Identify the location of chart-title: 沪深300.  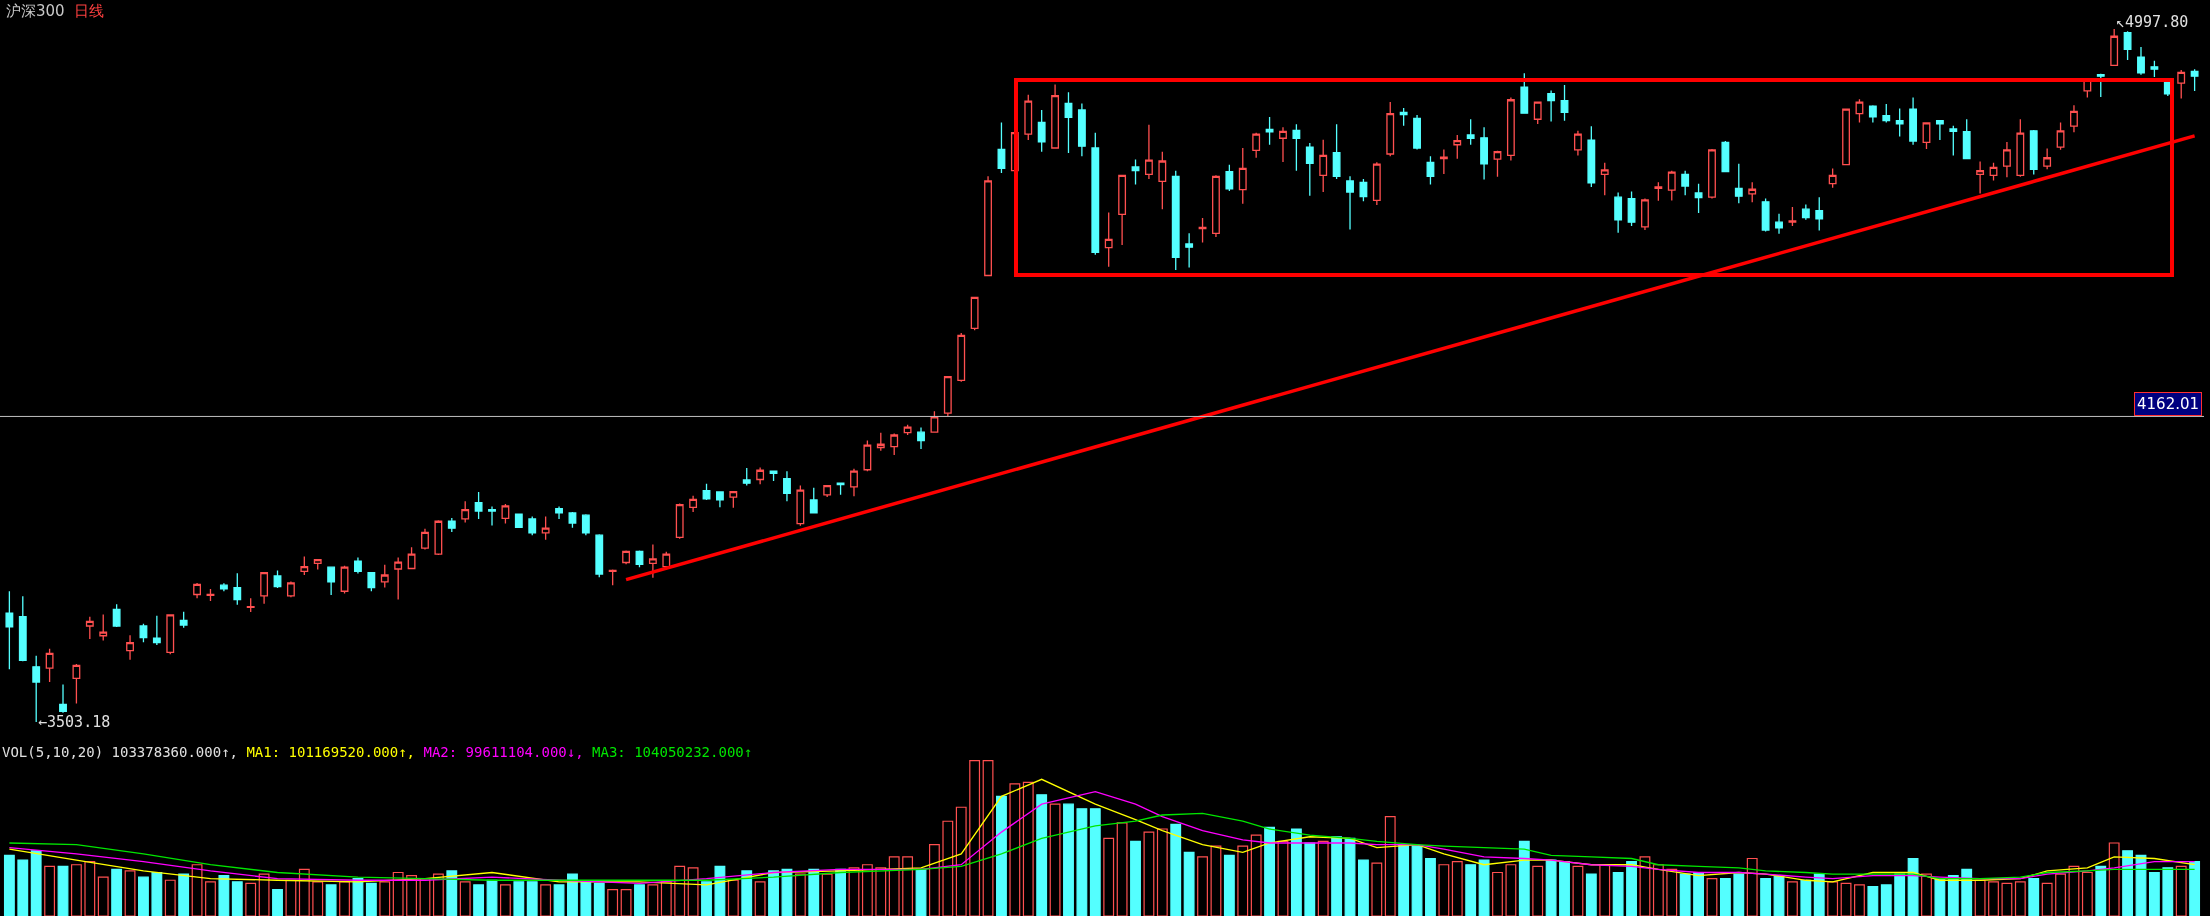
(35, 11).